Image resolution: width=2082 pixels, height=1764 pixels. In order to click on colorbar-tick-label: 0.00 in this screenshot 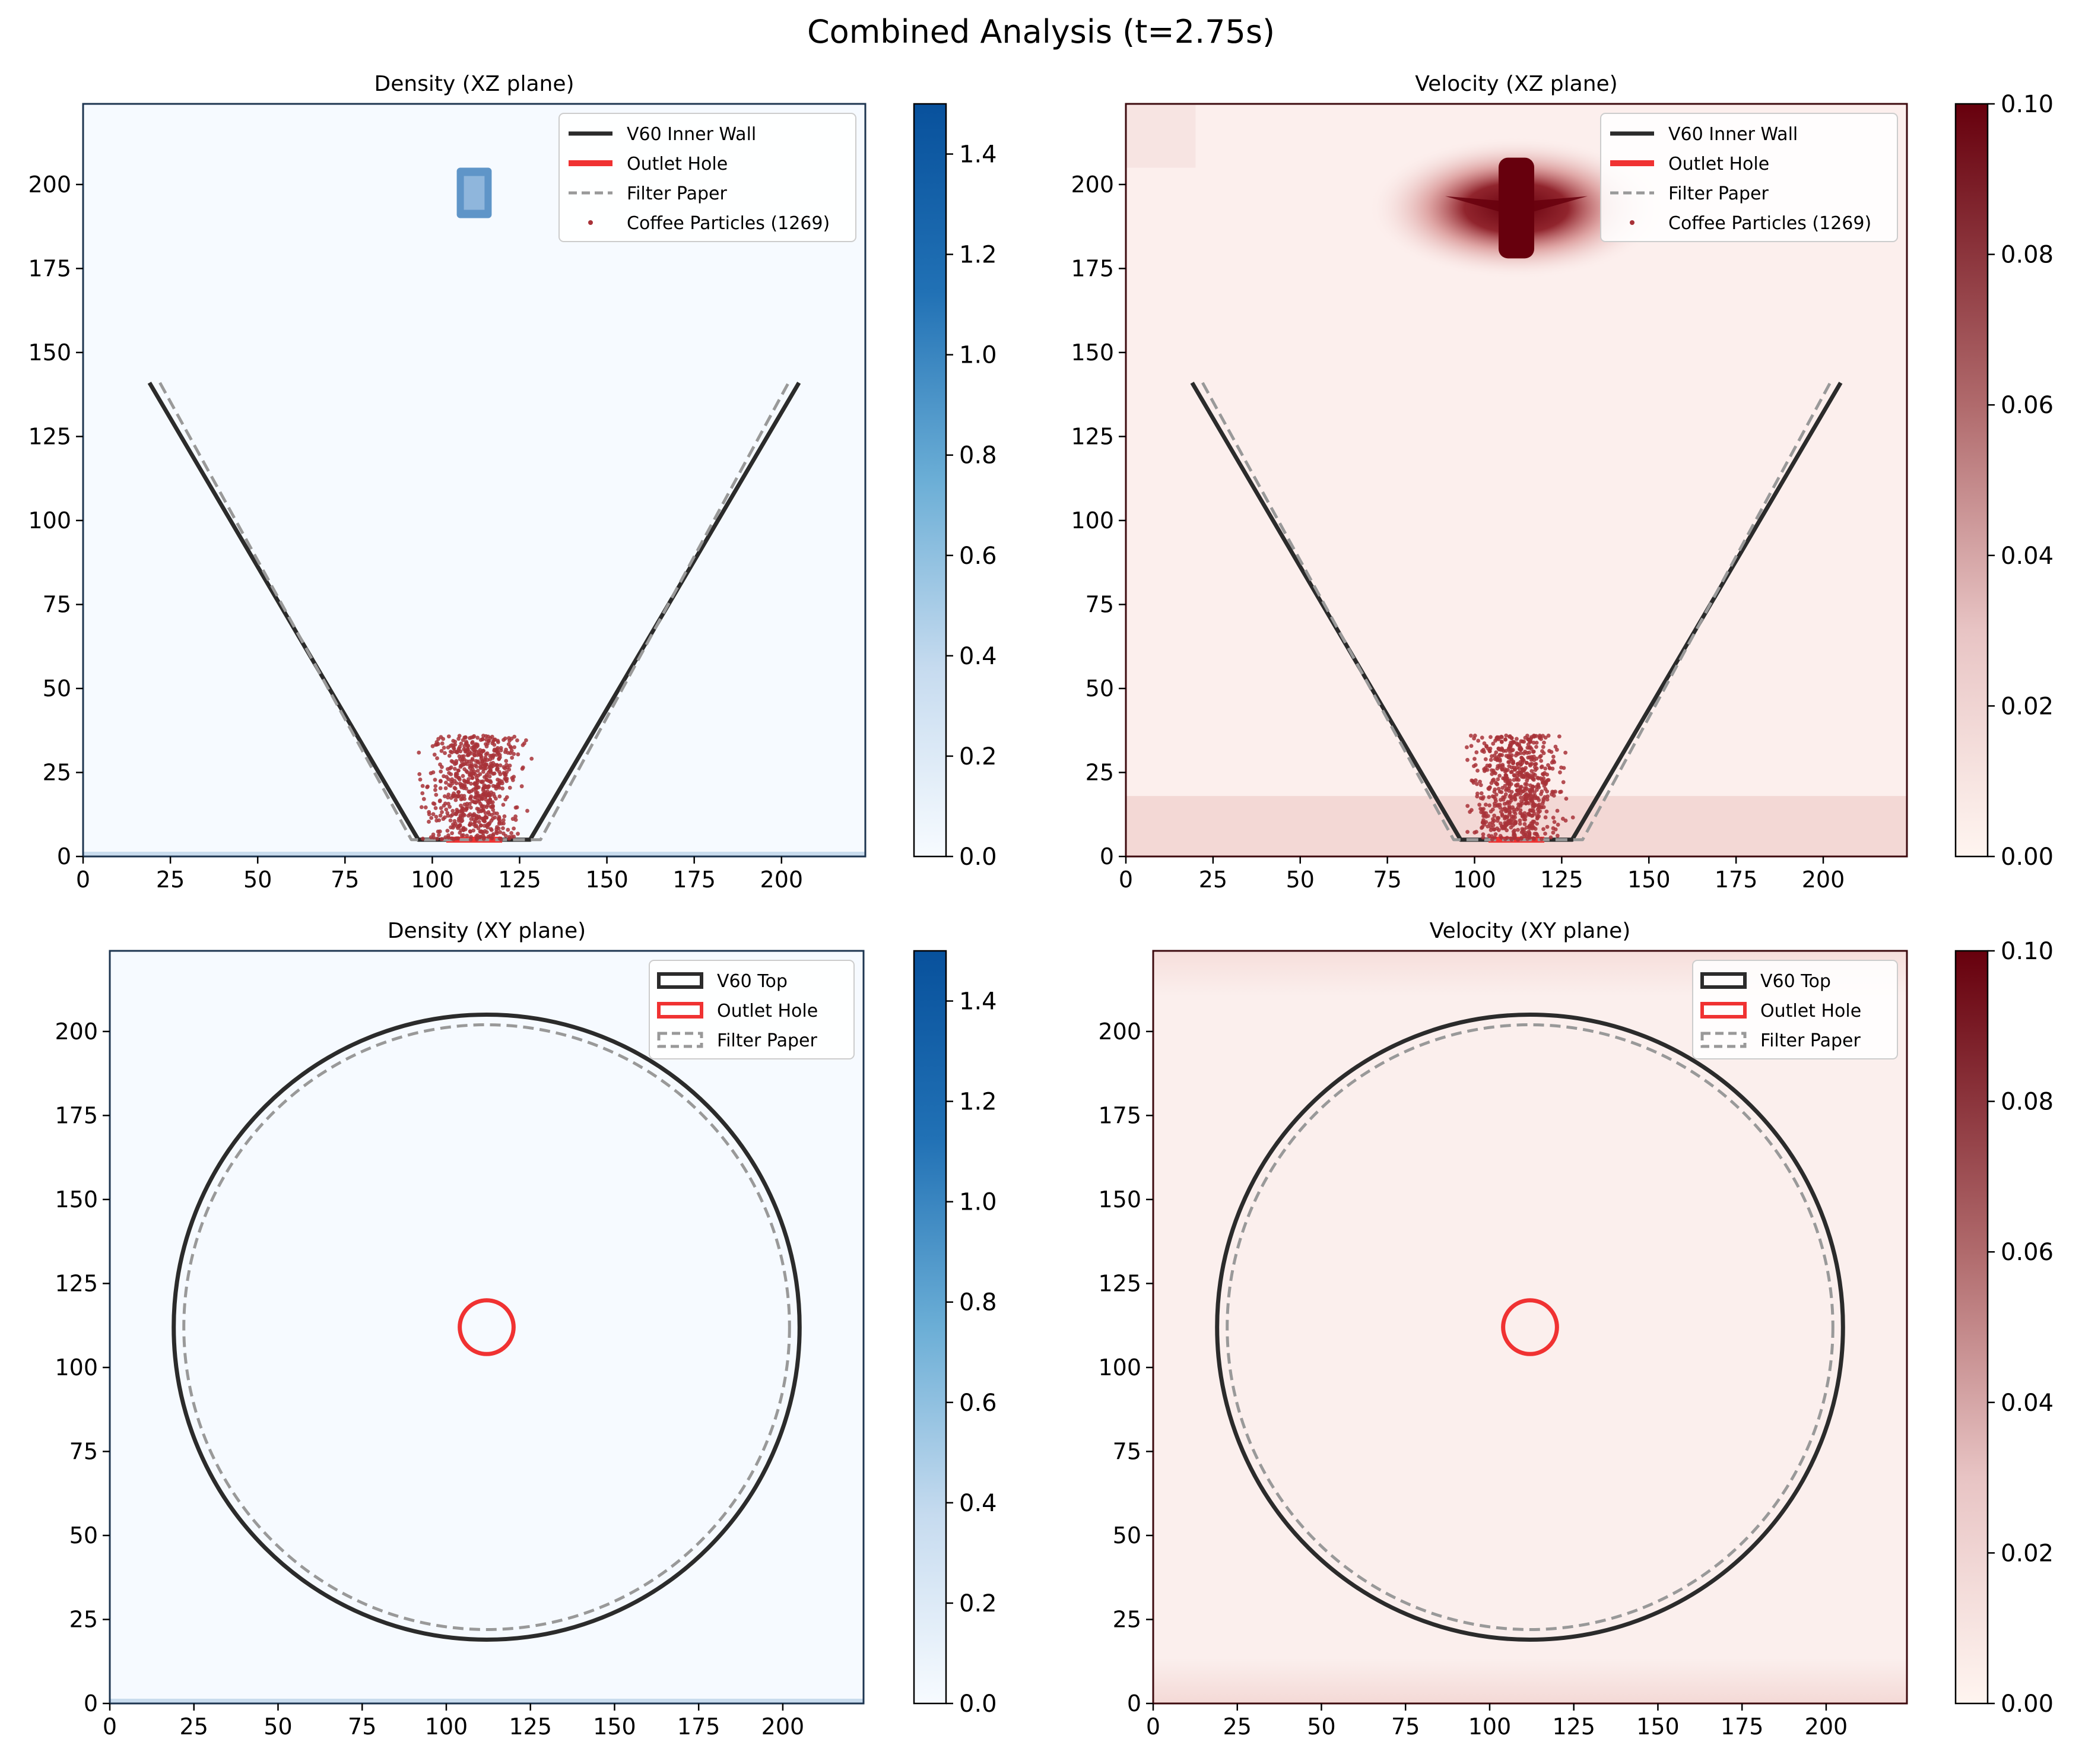, I will do `click(2027, 1704)`.